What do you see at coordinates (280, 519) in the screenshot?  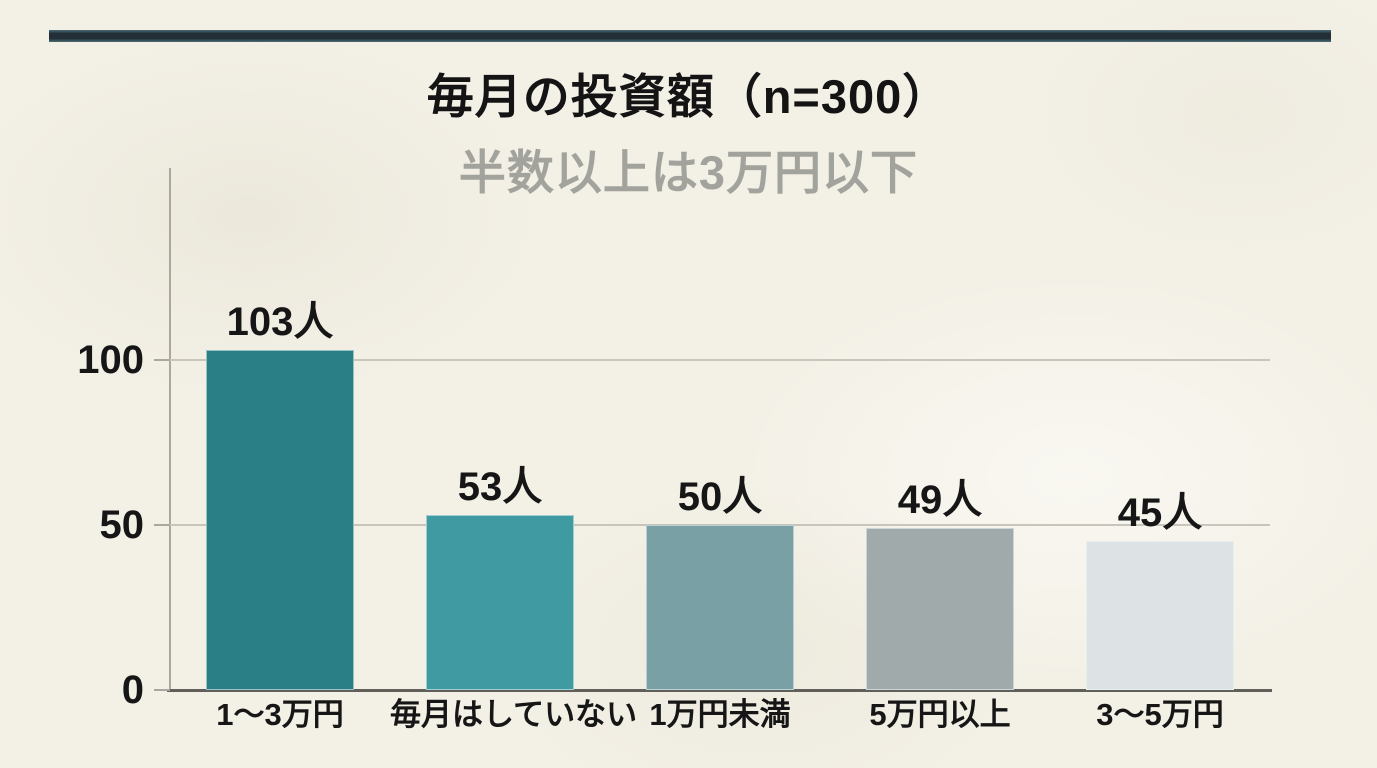 I see `bar-1〜3万円` at bounding box center [280, 519].